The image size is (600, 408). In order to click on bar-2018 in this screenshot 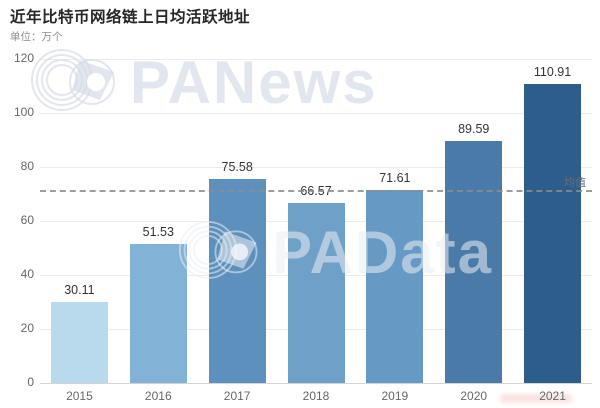, I will do `click(316, 293)`.